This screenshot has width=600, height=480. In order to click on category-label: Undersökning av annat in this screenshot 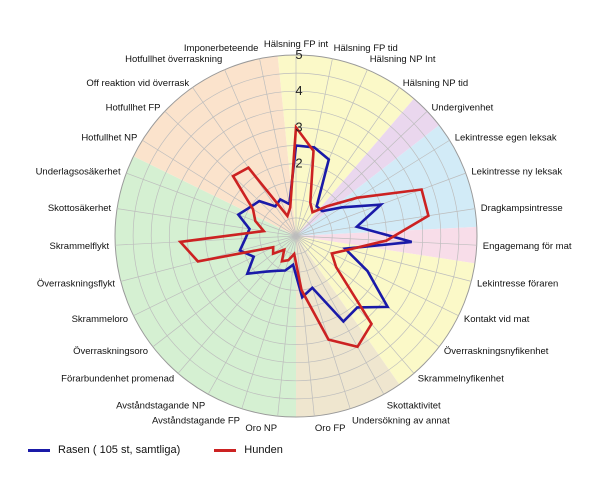, I will do `click(401, 420)`.